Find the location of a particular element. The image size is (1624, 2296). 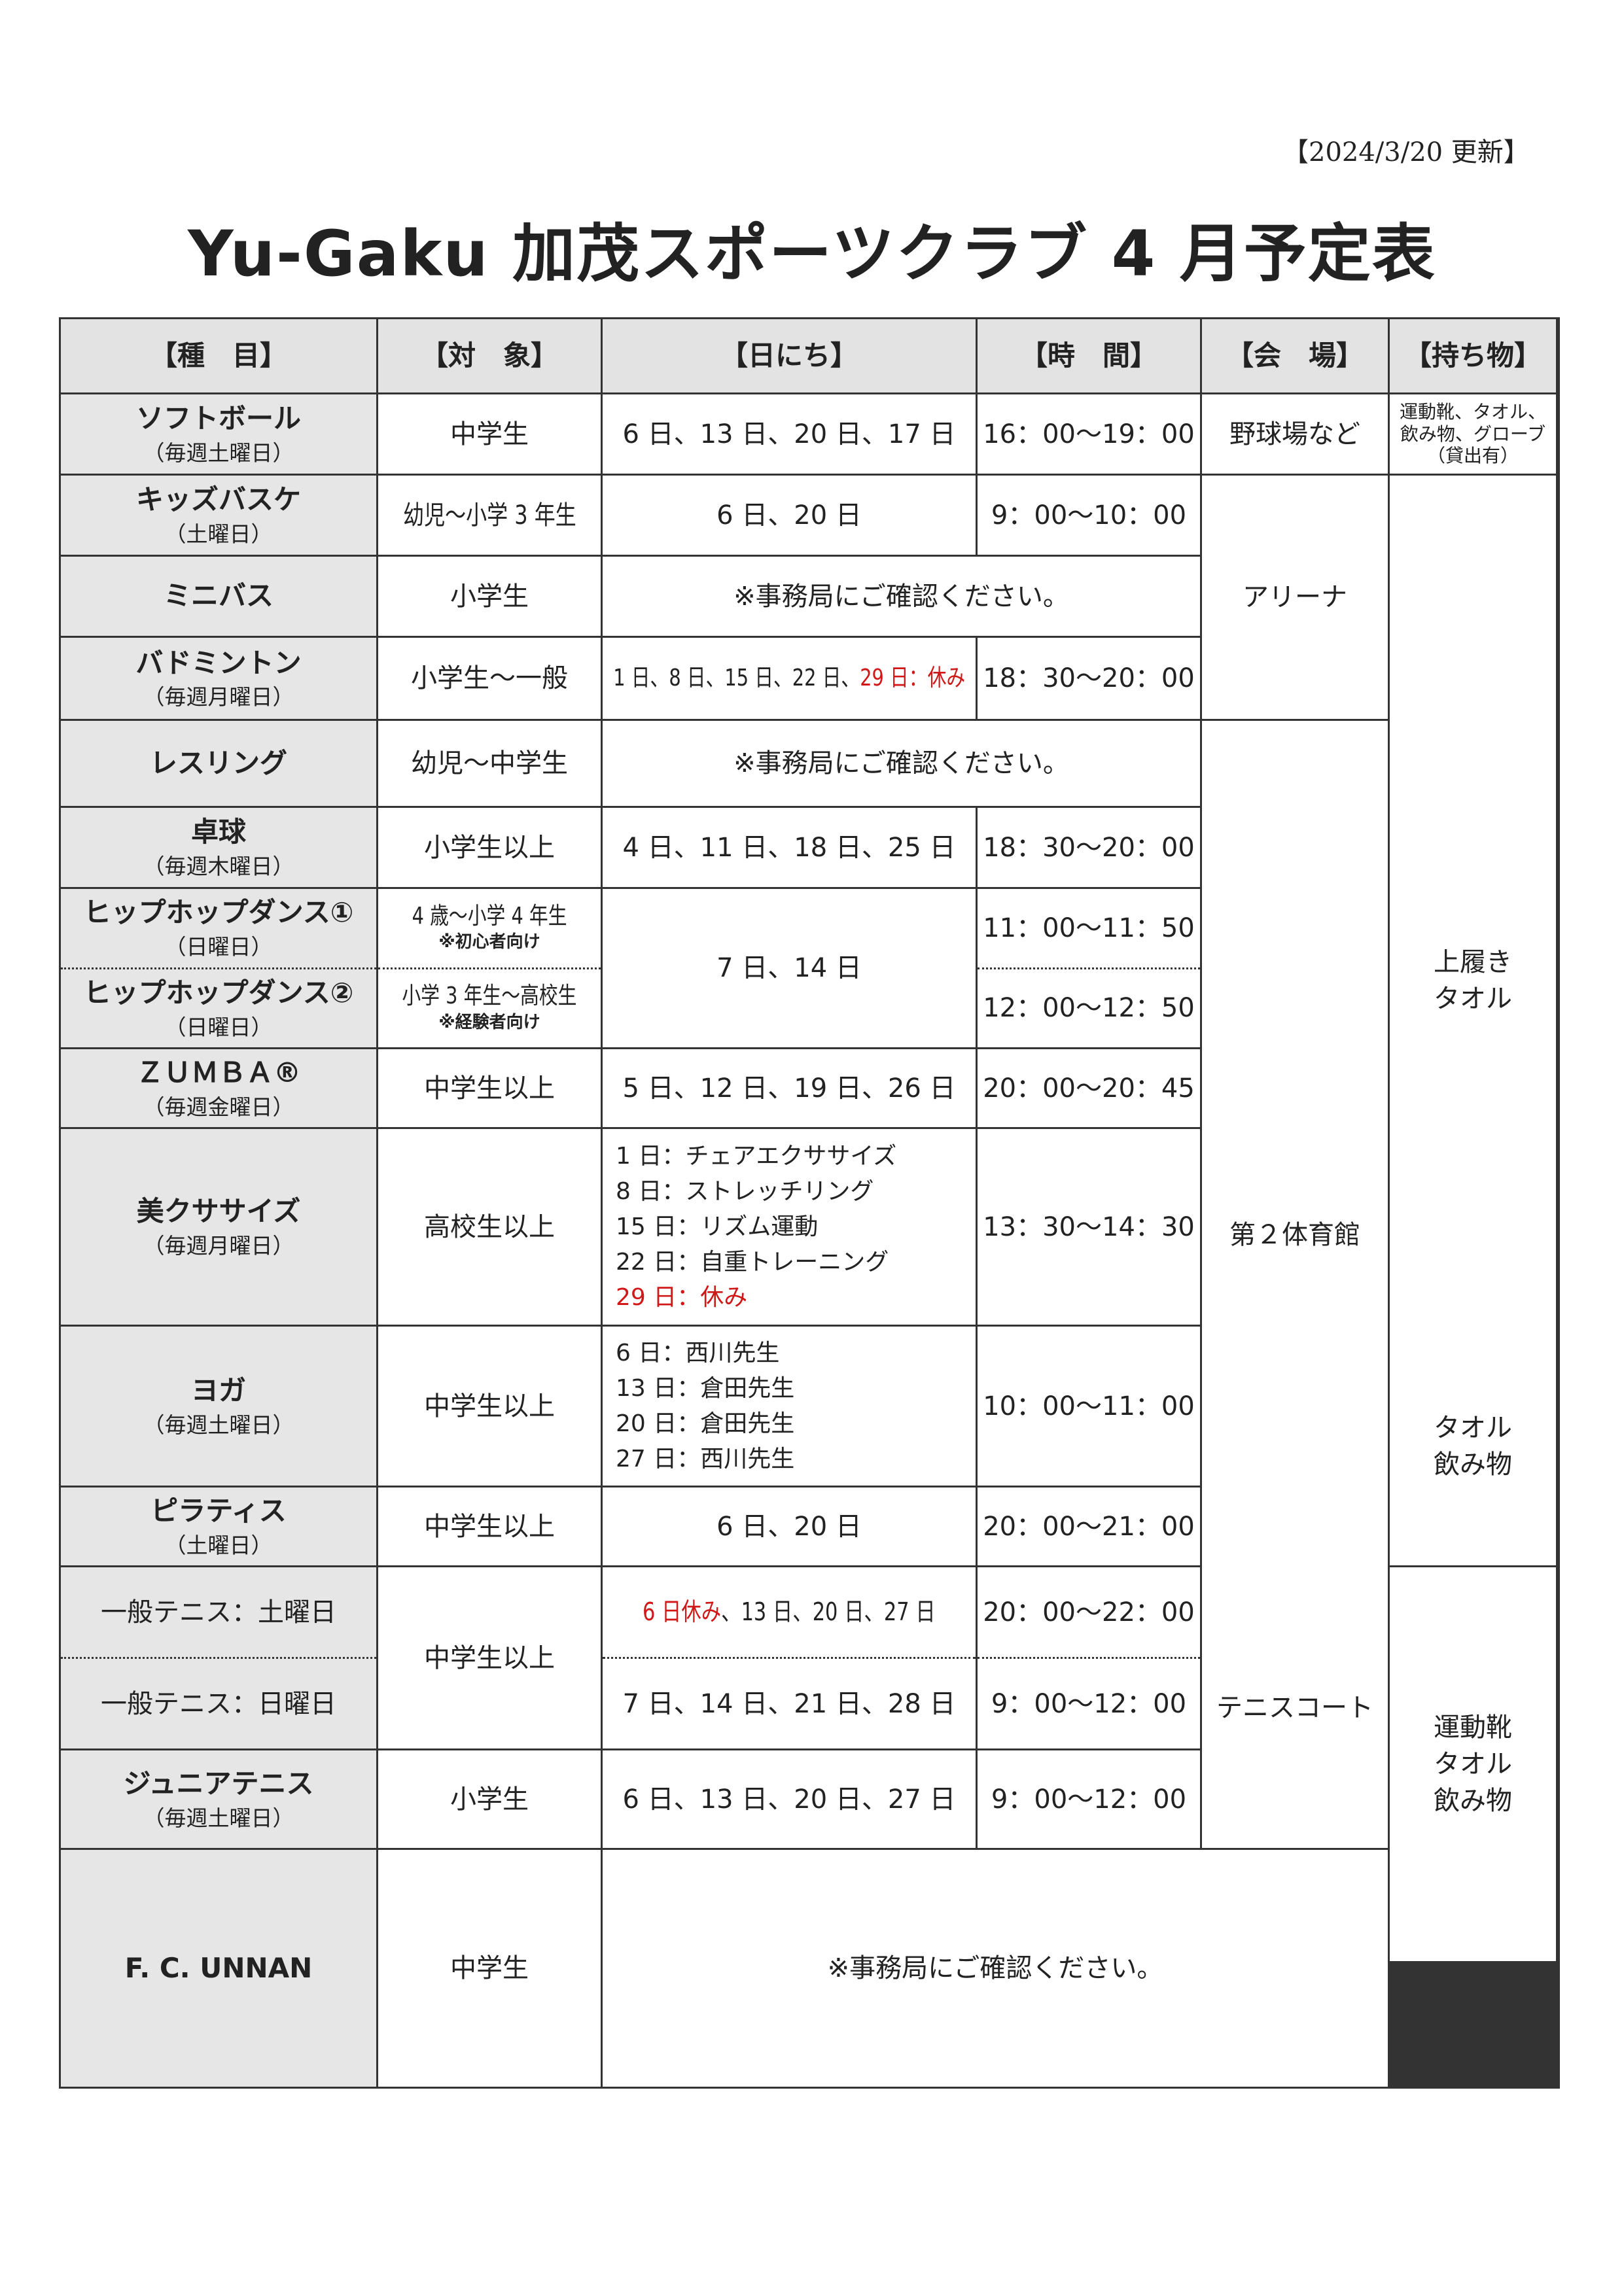

dates-cell: 6 日：西川先生 13 日：倉田先生 20 日：倉田先生 27 日：西川先生 is located at coordinates (789, 1406).